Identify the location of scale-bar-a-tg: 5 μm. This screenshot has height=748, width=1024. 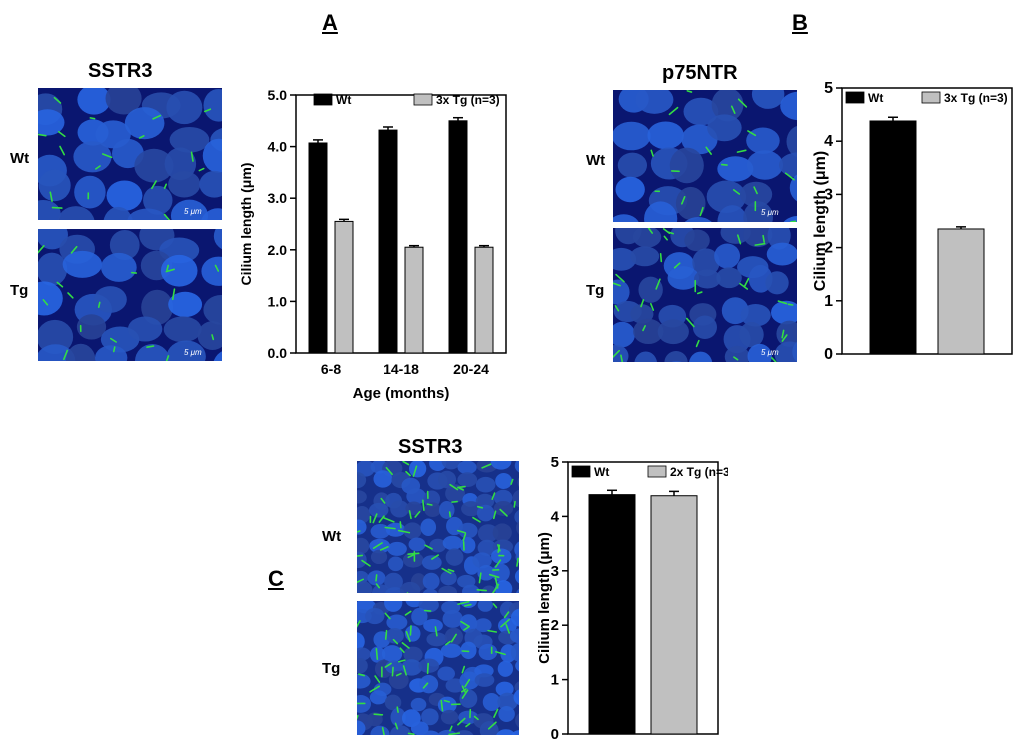
(193, 352).